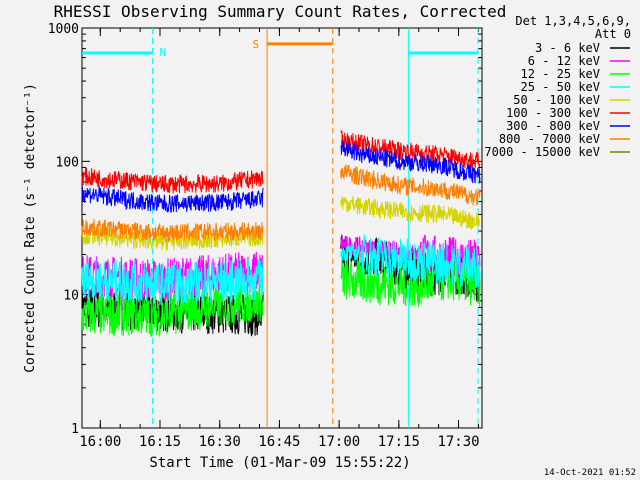 The image size is (640, 480). Describe the element at coordinates (339, 442) in the screenshot. I see `x-tick-label: 17:00` at that location.